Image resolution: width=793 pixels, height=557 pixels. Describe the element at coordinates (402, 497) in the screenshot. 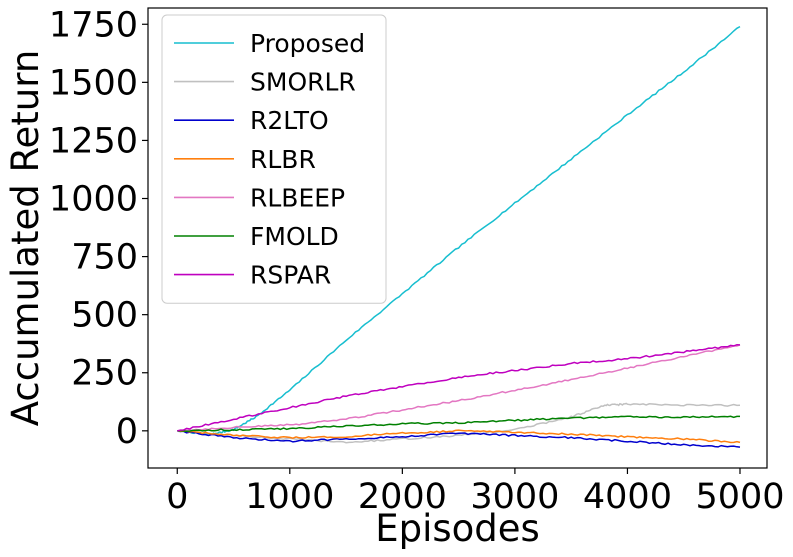

I see `x-tick-label: 2000` at that location.